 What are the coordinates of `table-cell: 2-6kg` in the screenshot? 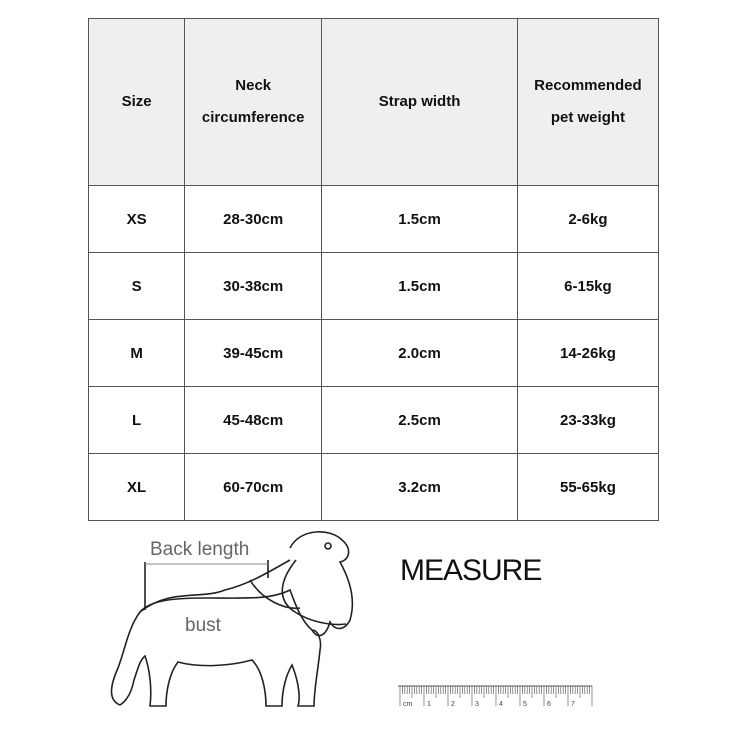 It's located at (588, 219).